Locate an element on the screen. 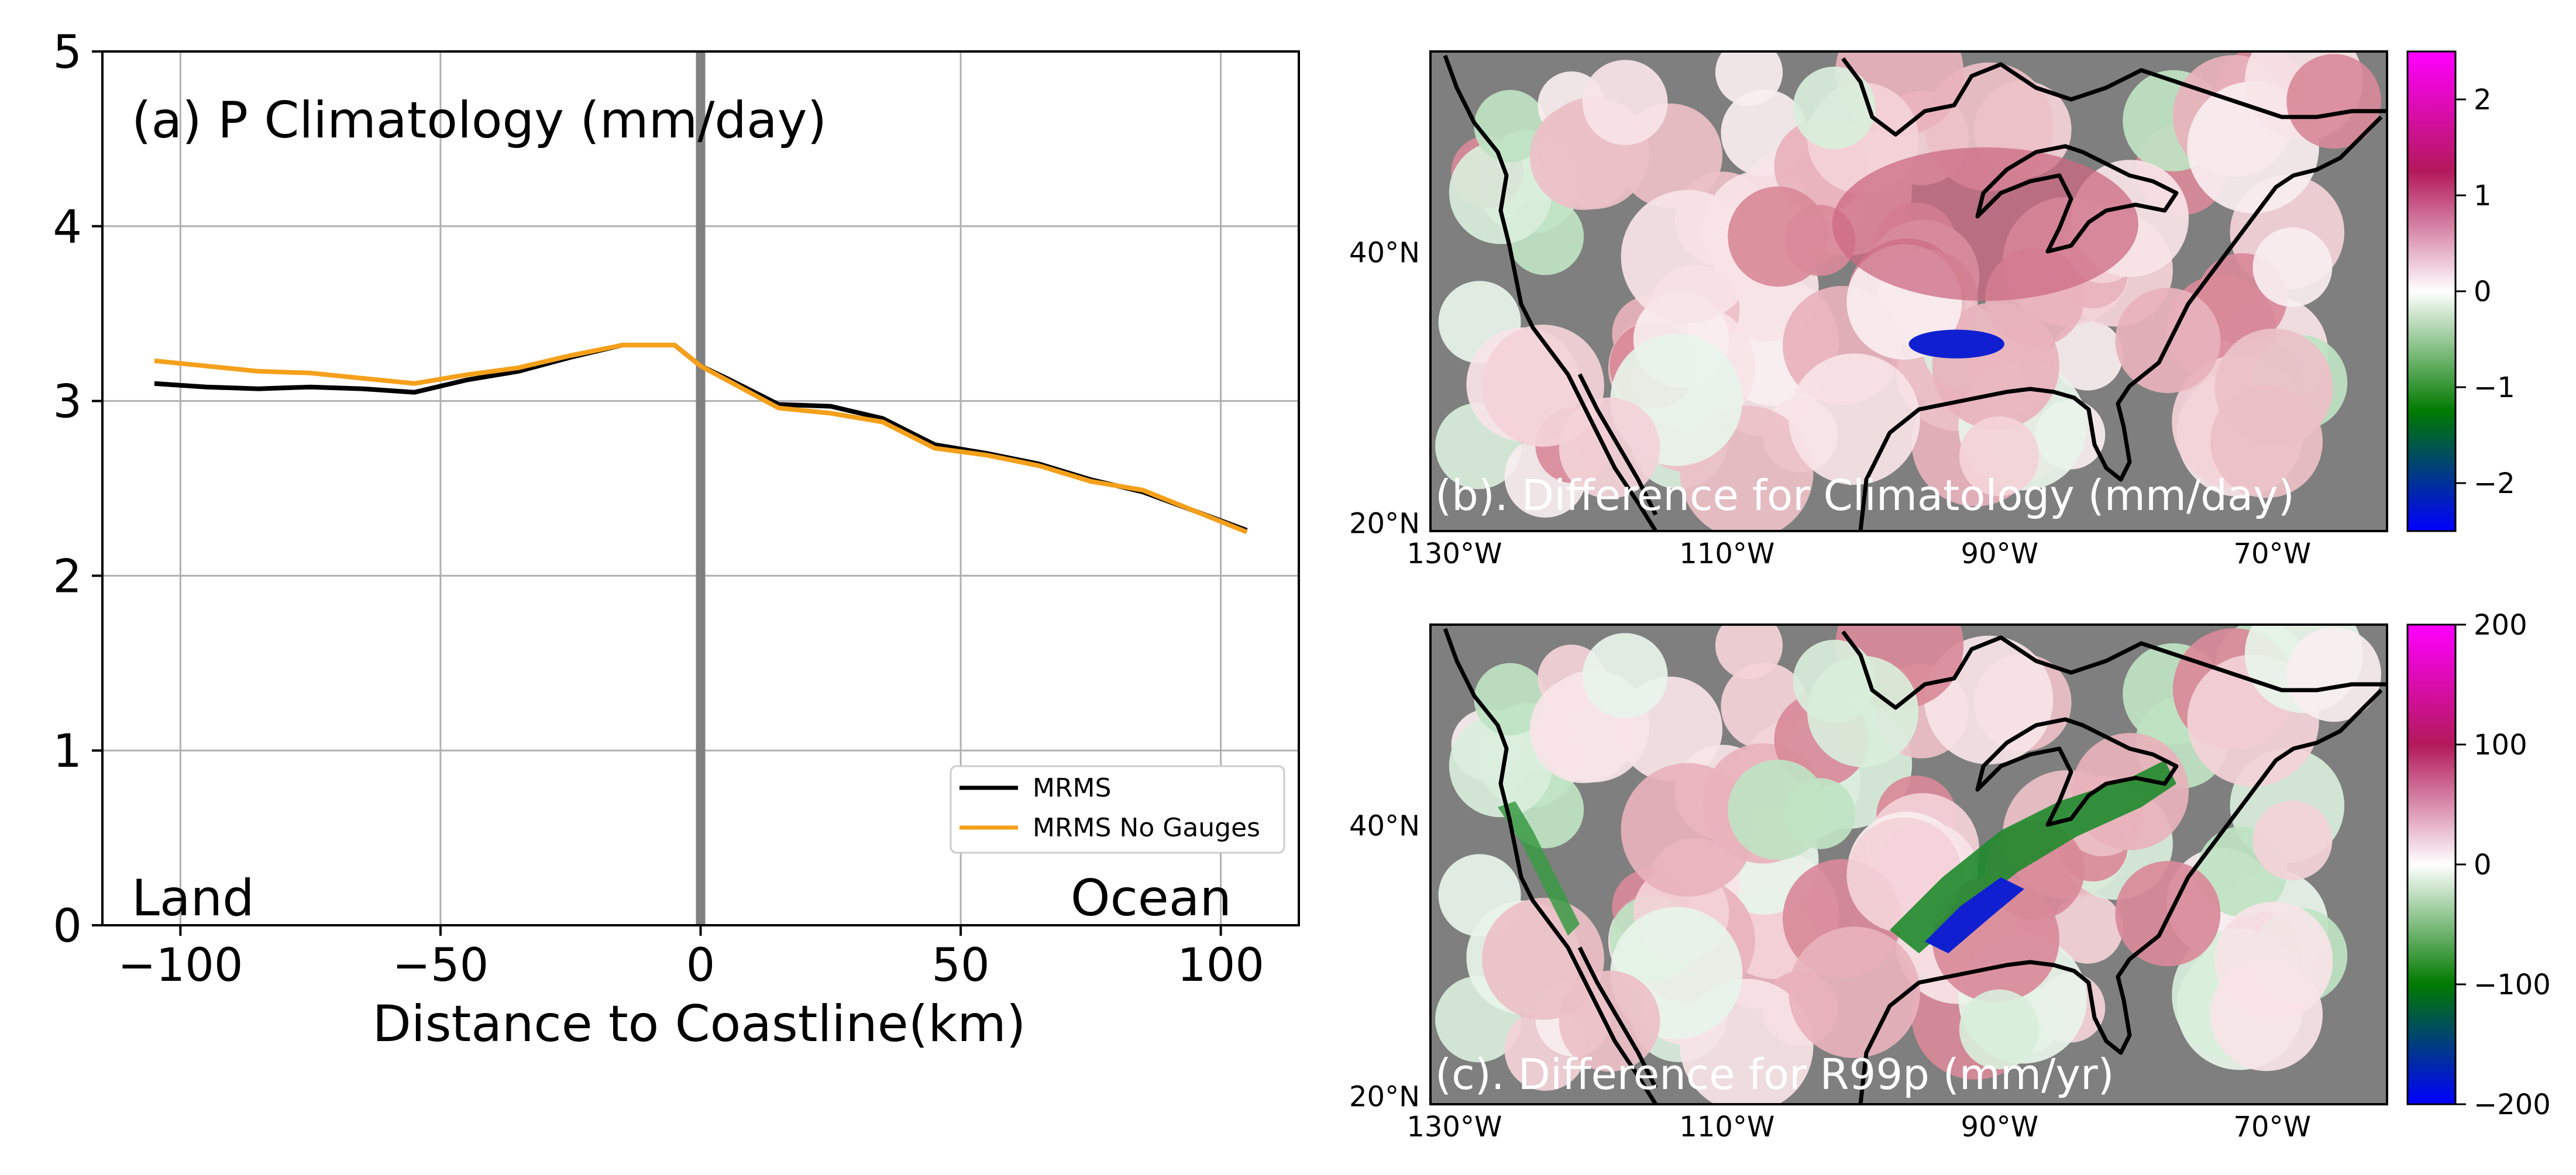  x-tick-label: 50 is located at coordinates (960, 966).